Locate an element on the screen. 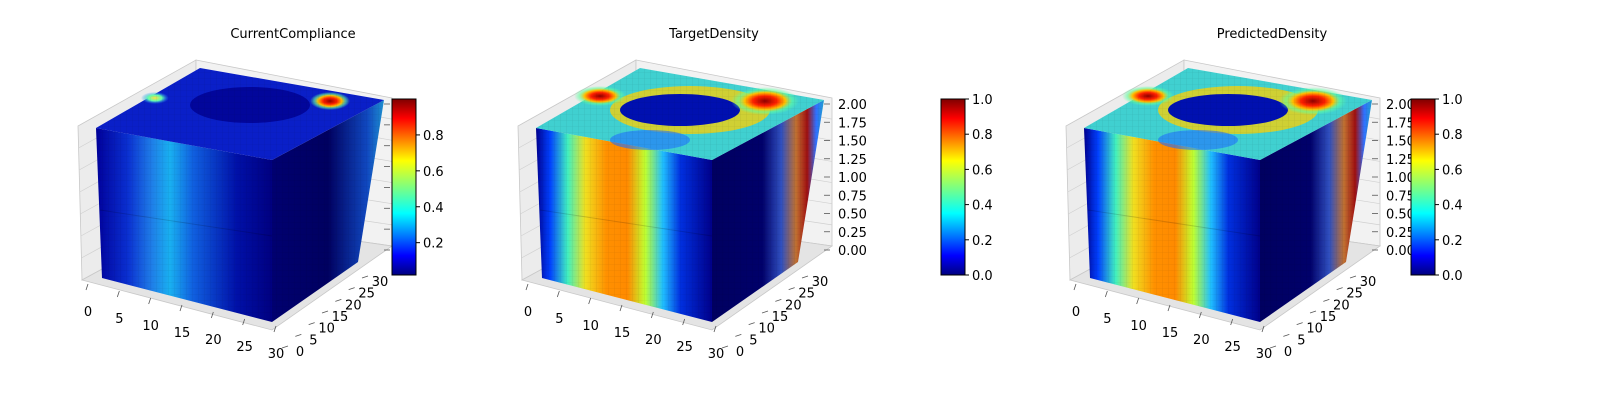  z-tick-label: 1.00 is located at coordinates (1400, 178).